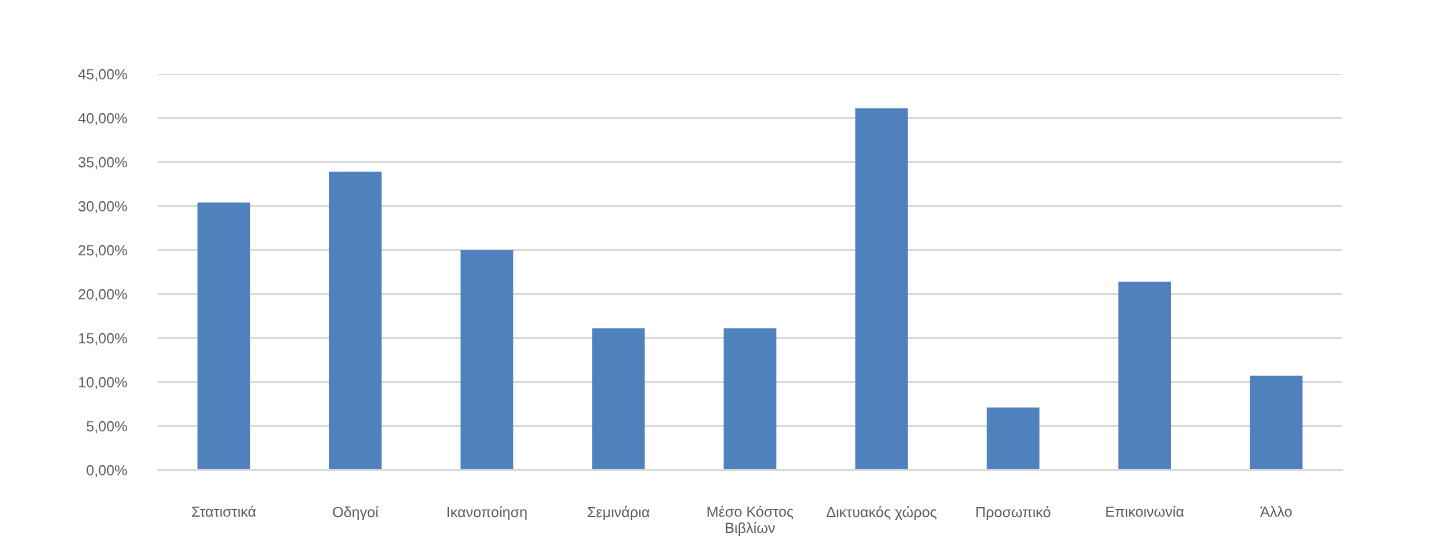 The height and width of the screenshot is (559, 1448). Describe the element at coordinates (487, 513) in the screenshot. I see `x-tick-label: Ικανοποίηση` at that location.